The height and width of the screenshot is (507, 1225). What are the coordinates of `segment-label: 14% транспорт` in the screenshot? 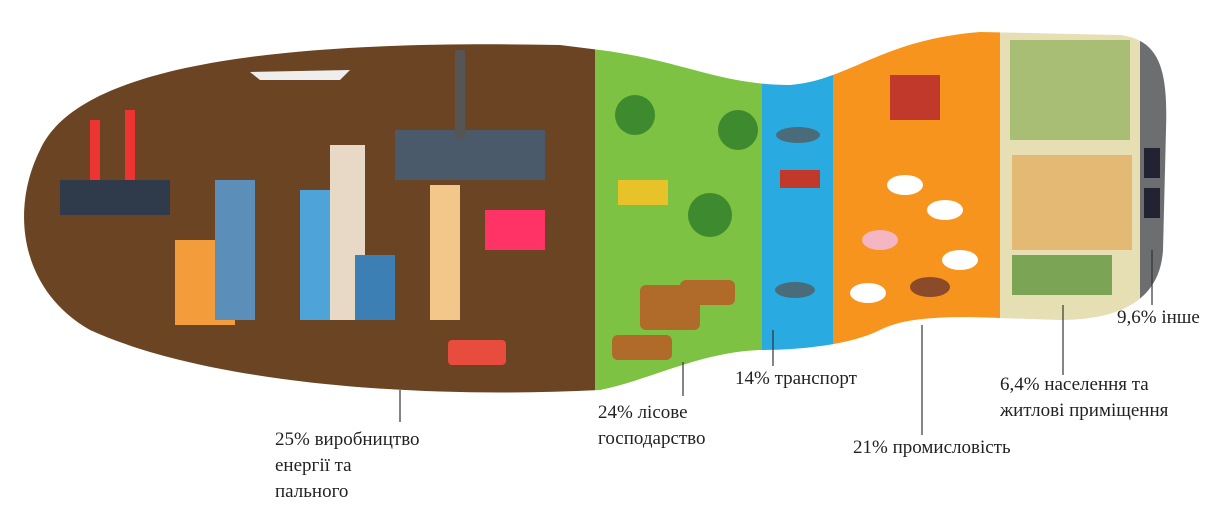 It's located at (796, 378).